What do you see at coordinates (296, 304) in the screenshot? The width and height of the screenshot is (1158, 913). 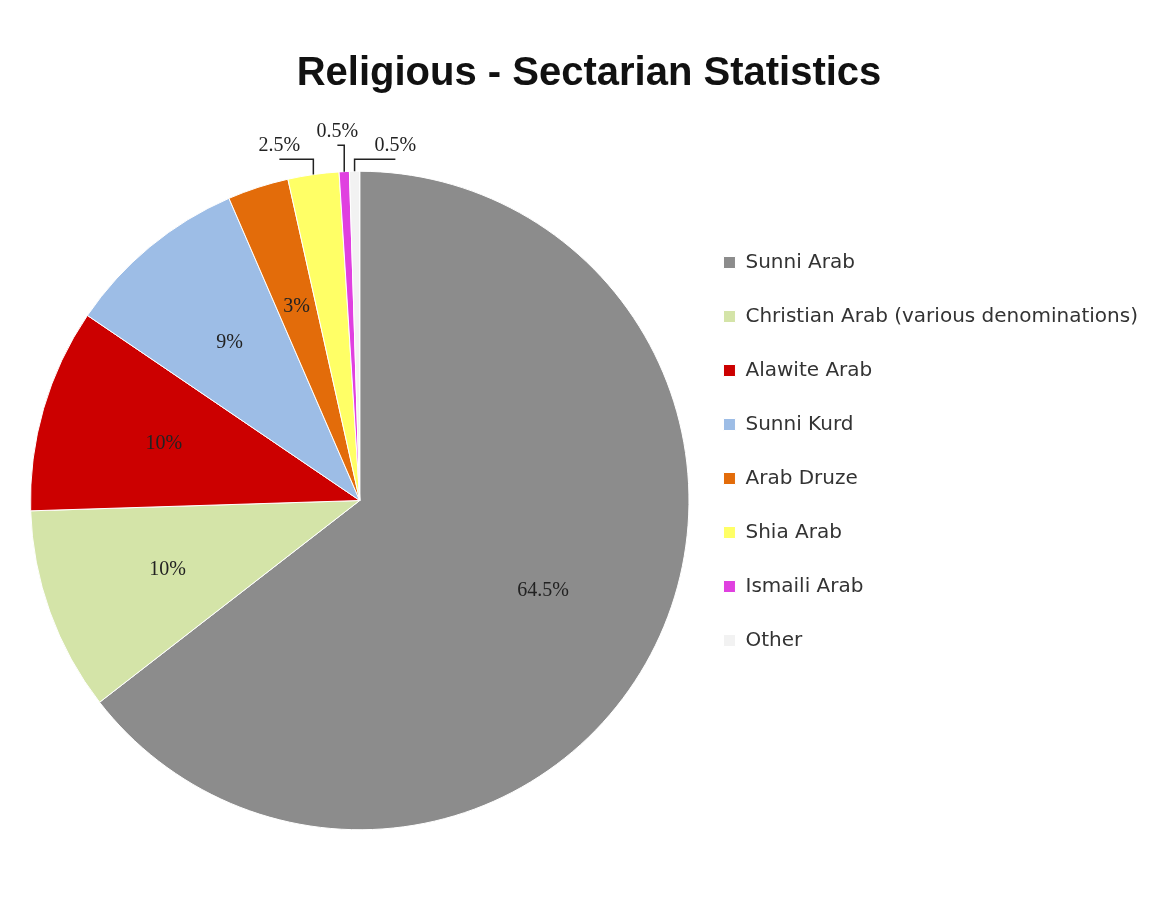 I see `data-label: 3%` at bounding box center [296, 304].